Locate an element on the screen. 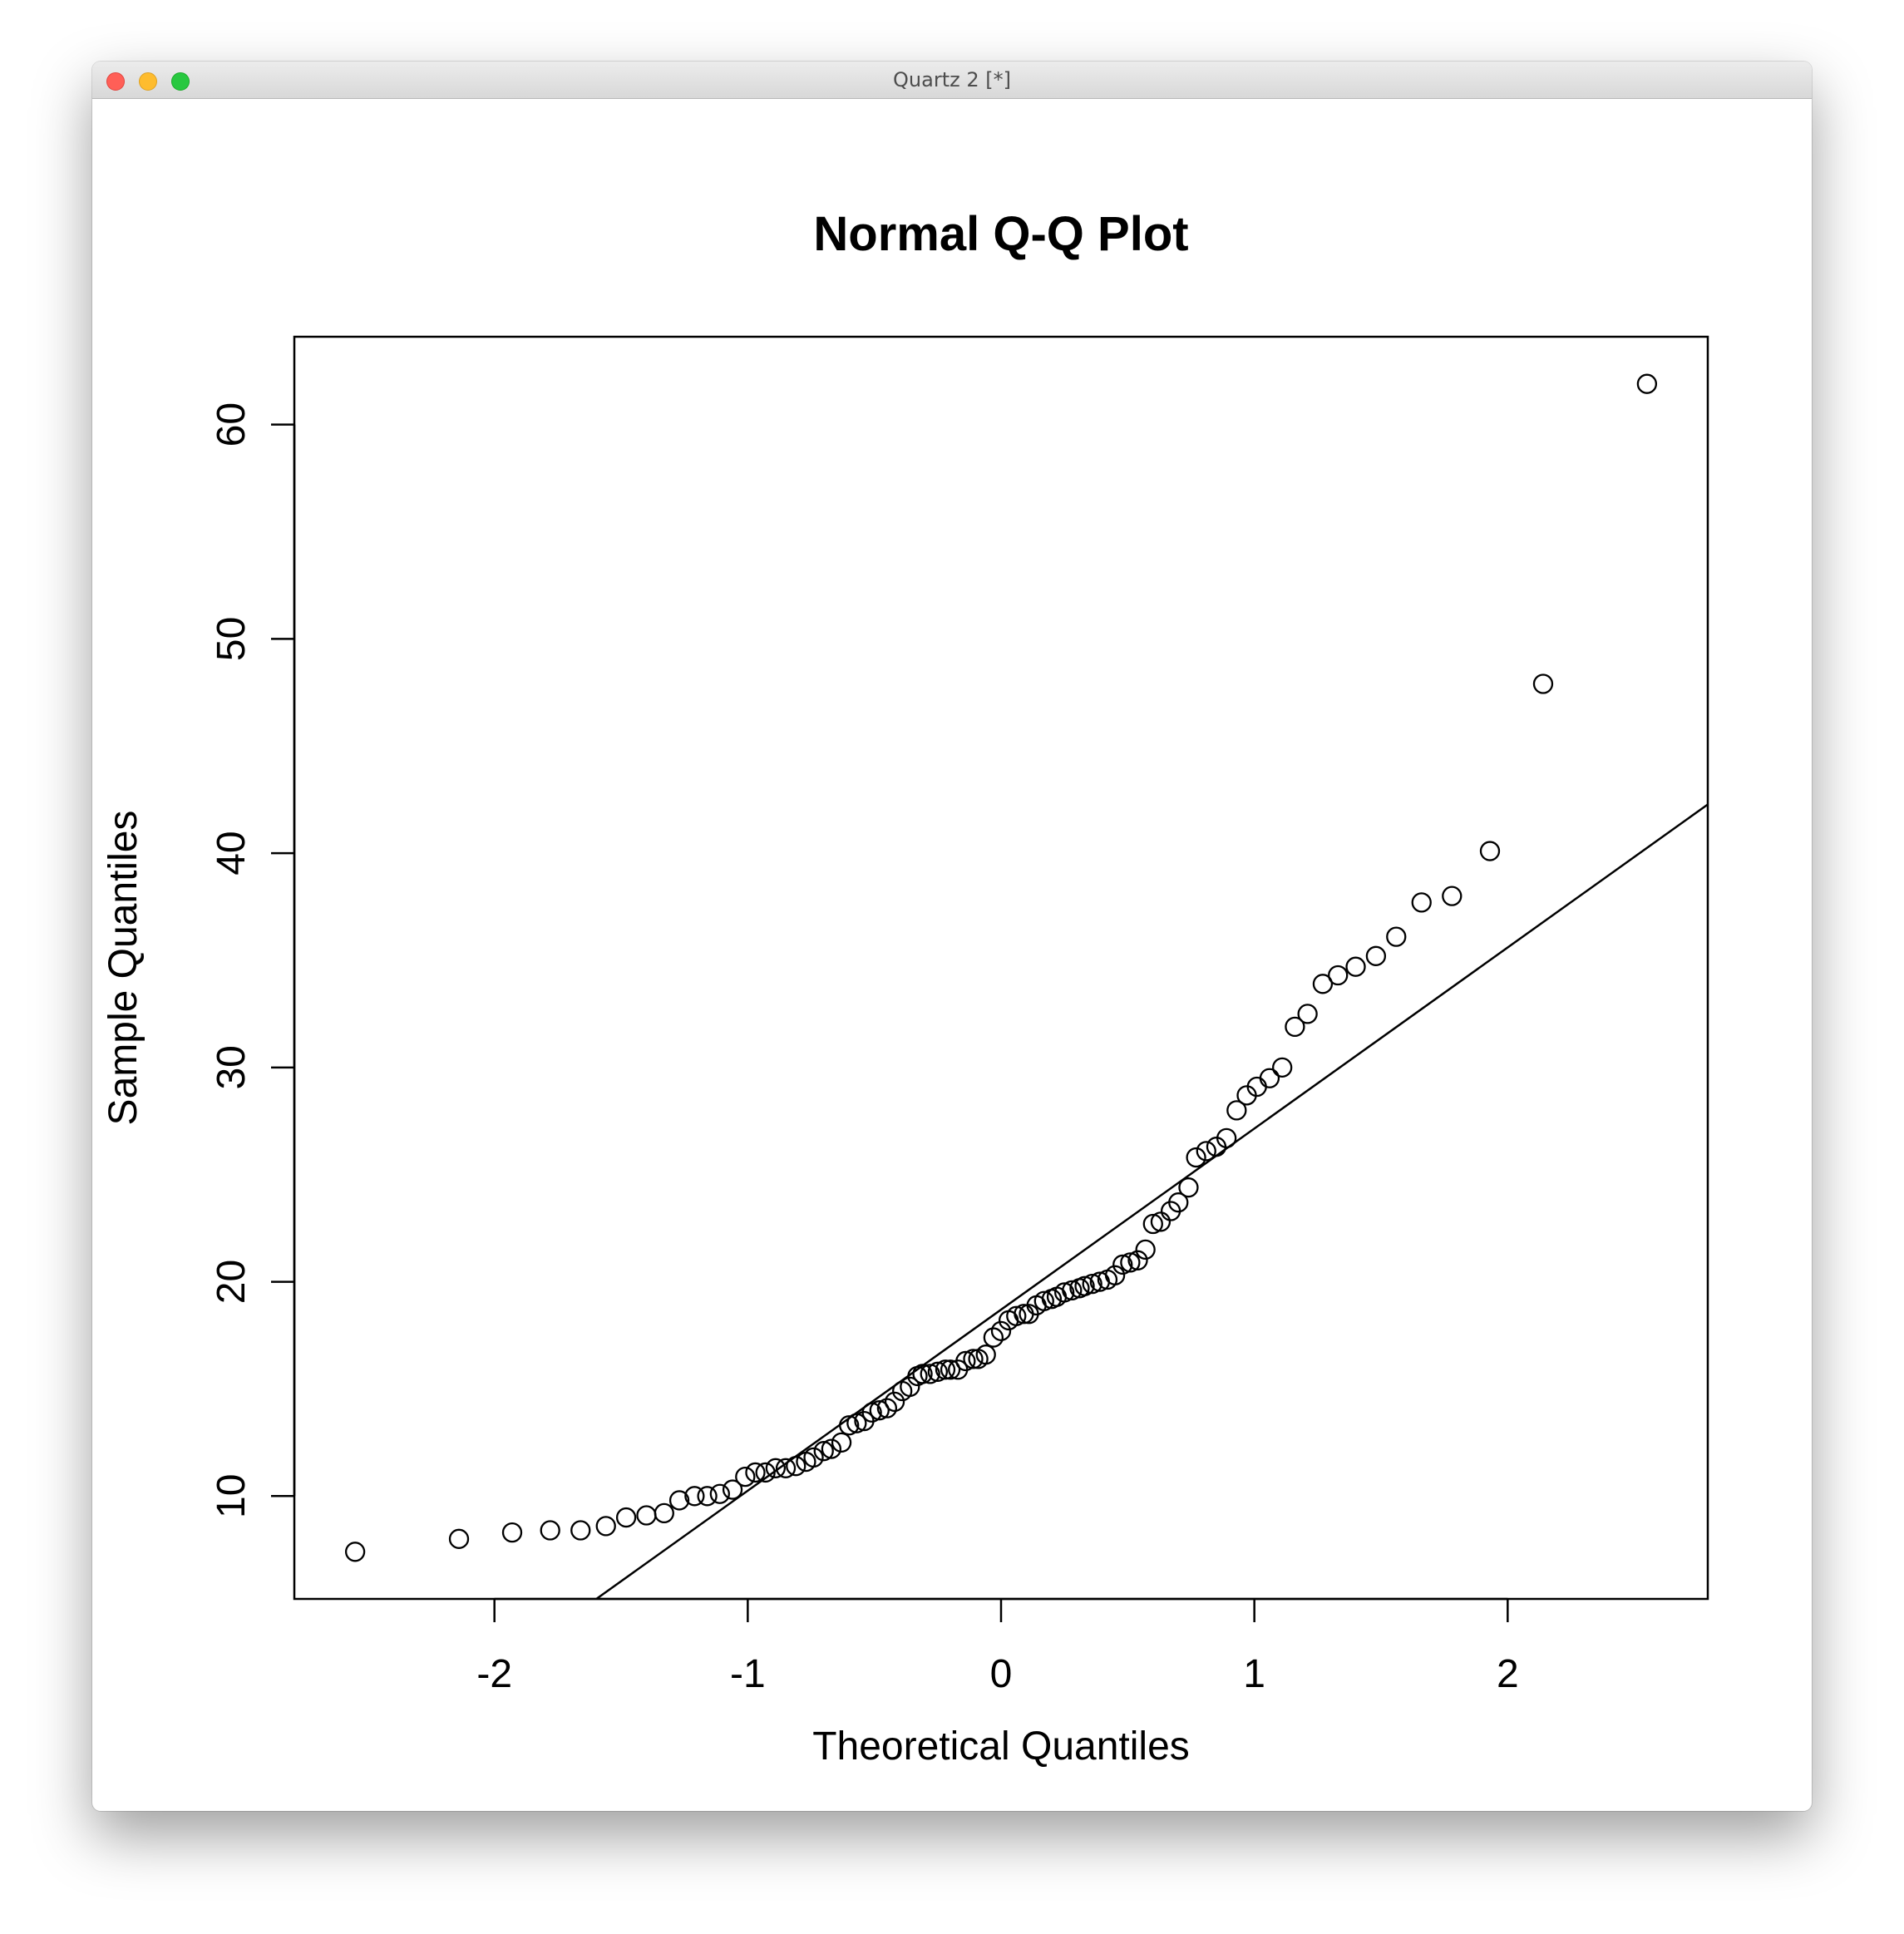 The height and width of the screenshot is (1934, 1904). y-tick-label: 10 is located at coordinates (232, 1496).